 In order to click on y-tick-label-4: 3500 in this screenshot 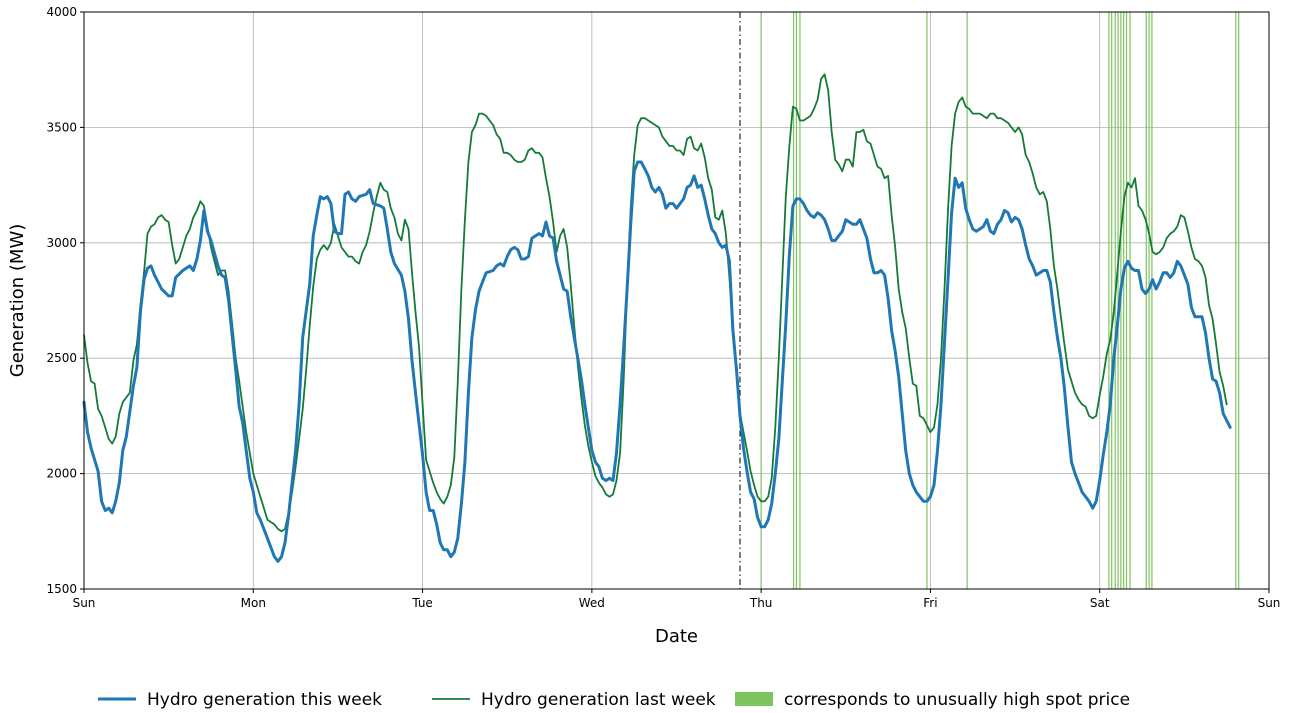, I will do `click(61, 127)`.